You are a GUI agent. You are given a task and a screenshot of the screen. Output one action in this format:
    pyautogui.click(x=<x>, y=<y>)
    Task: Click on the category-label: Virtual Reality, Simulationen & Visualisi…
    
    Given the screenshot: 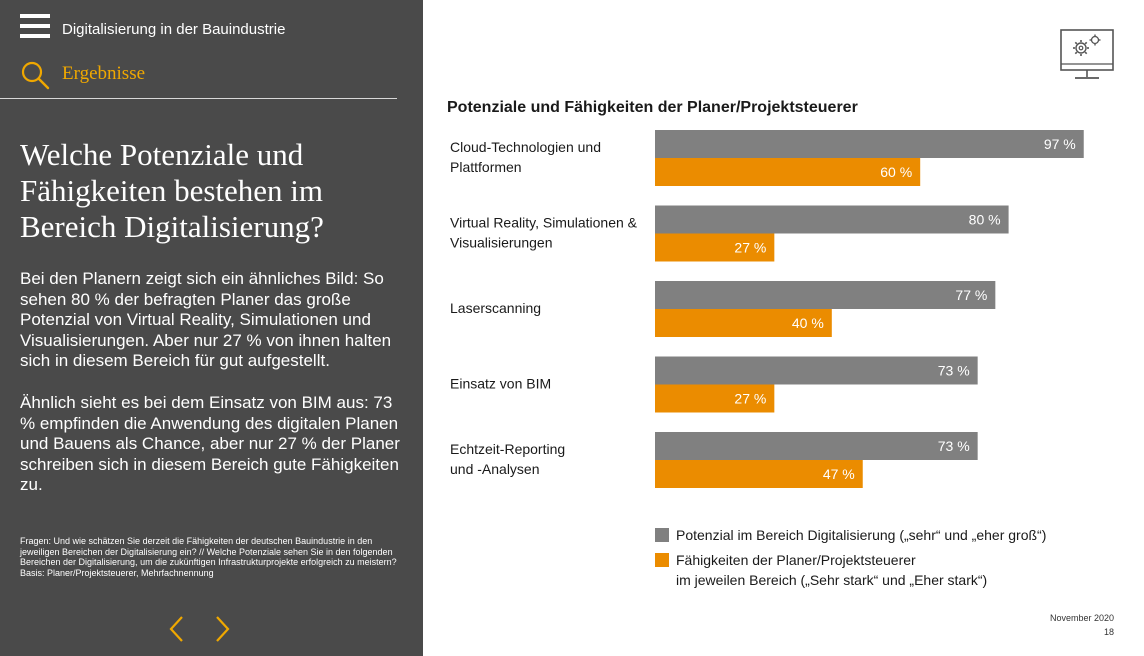 What is the action you would take?
    pyautogui.click(x=544, y=233)
    